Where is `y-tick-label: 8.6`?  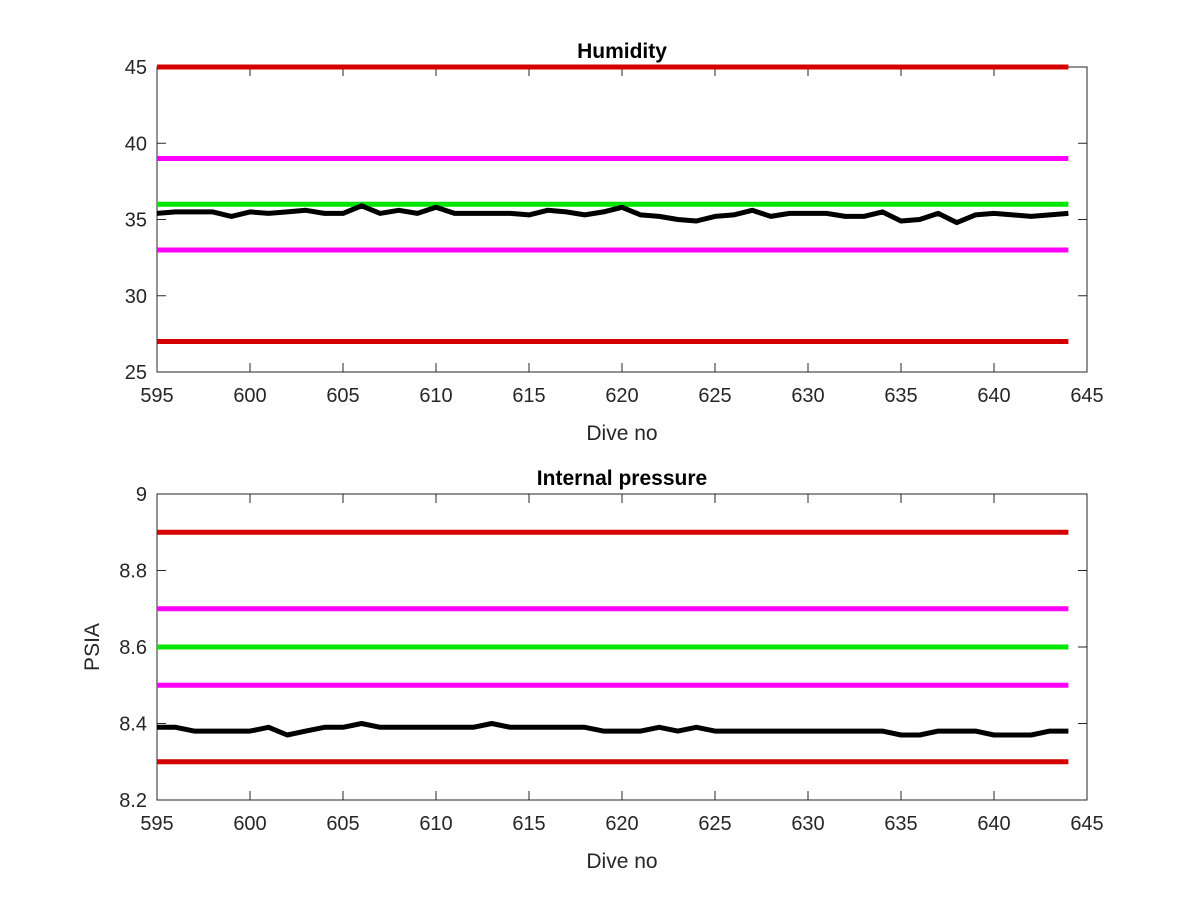
y-tick-label: 8.6 is located at coordinates (133, 648).